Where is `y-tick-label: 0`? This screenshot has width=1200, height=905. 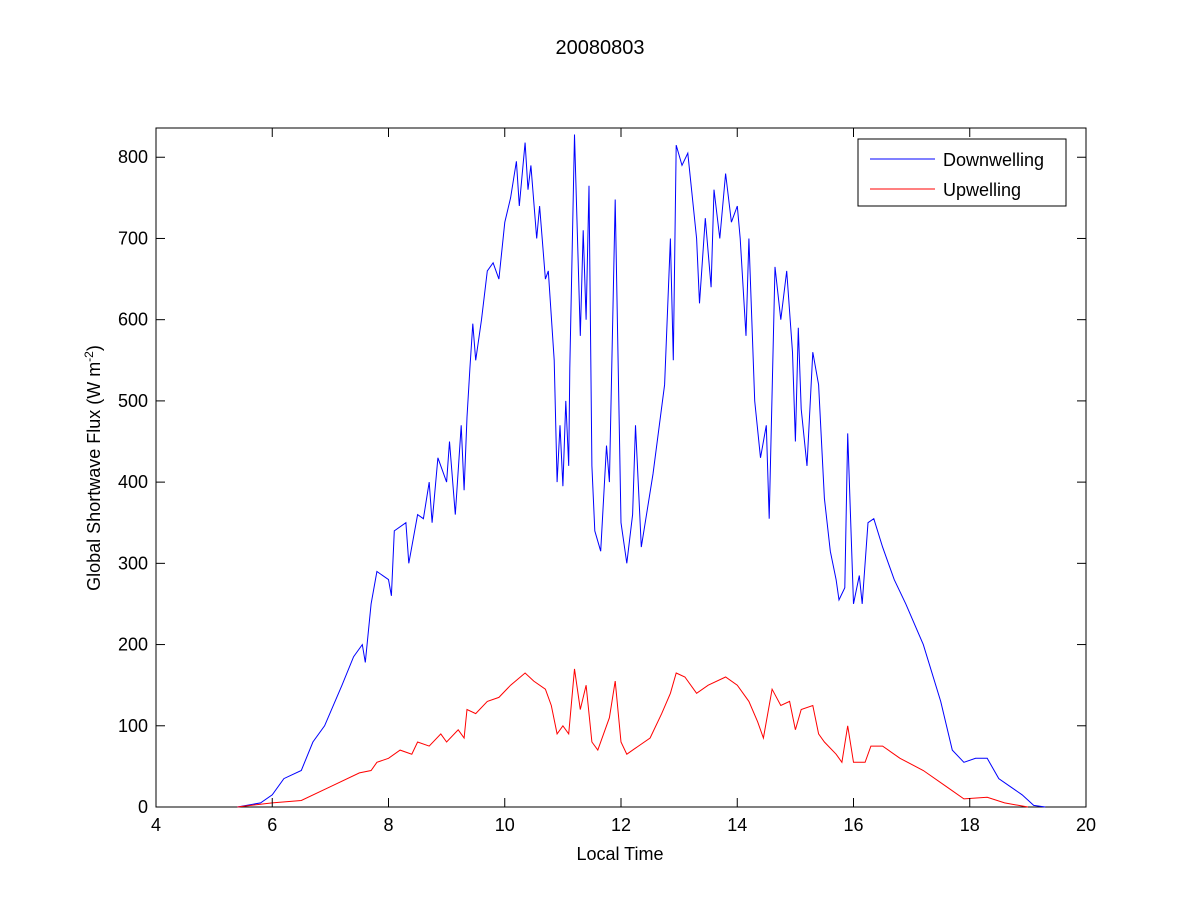
y-tick-label: 0 is located at coordinates (143, 807).